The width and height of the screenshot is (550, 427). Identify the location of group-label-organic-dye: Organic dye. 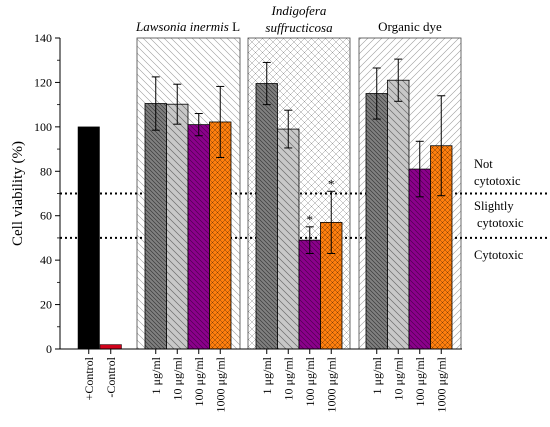
(410, 26).